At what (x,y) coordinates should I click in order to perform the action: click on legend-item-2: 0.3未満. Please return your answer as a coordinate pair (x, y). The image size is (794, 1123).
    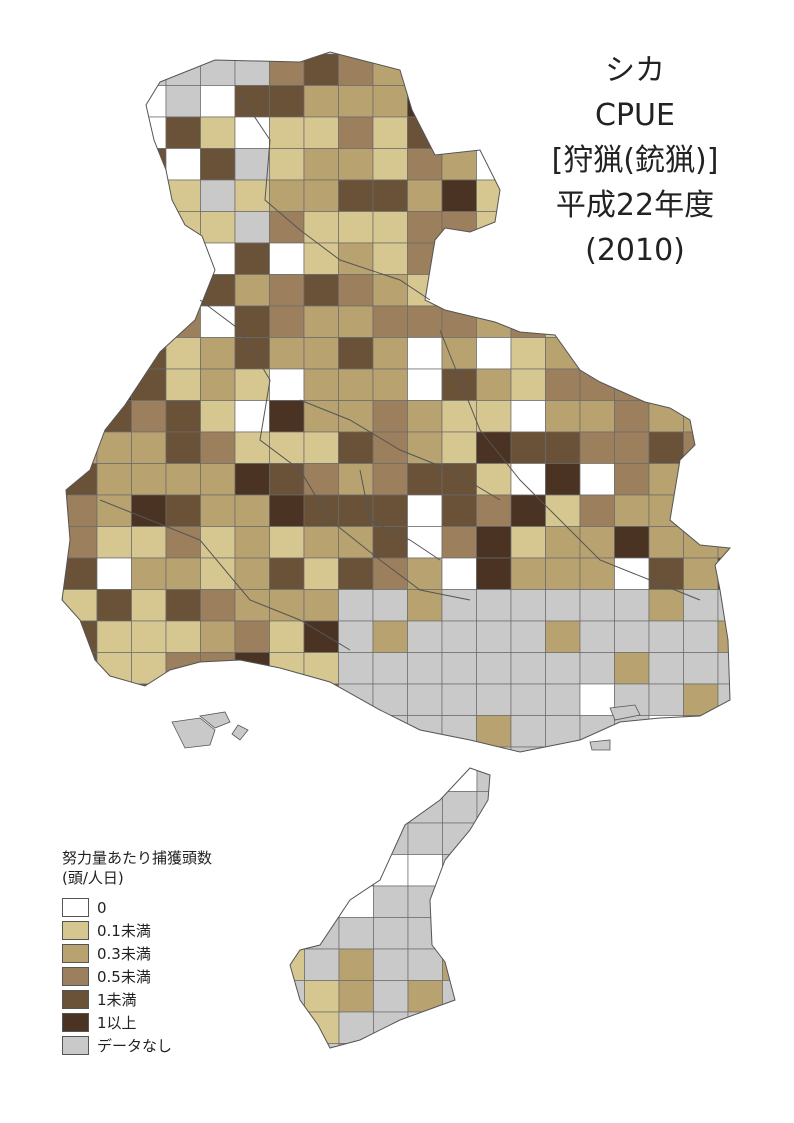
    Looking at the image, I should click on (137, 953).